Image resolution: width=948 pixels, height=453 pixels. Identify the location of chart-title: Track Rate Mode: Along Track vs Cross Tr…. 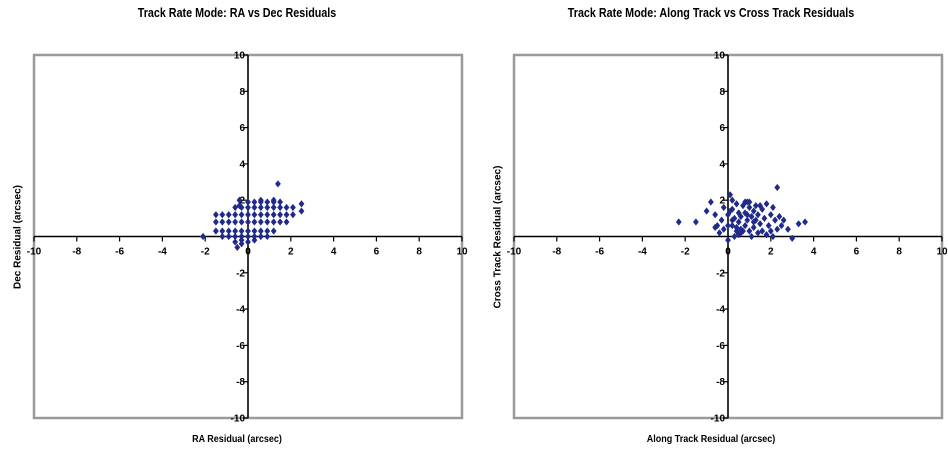
(711, 13).